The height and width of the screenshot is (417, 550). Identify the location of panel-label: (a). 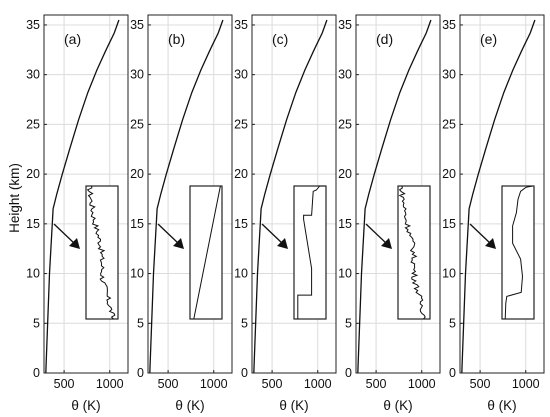
(72, 39).